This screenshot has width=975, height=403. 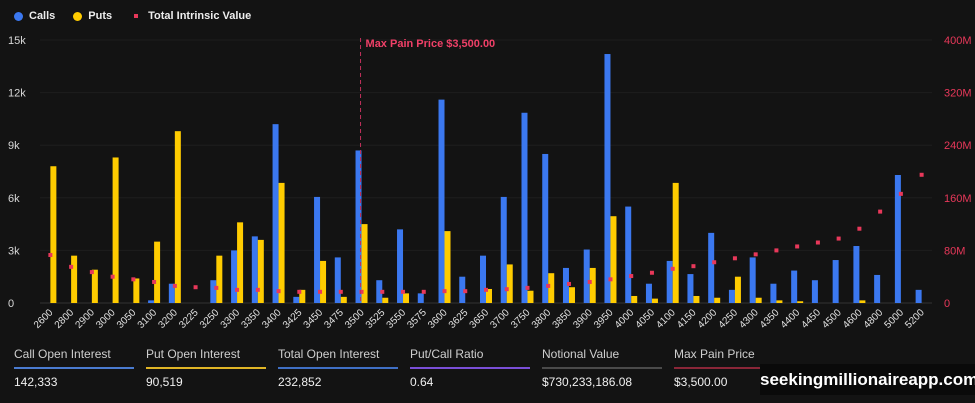 I want to click on x-axis-tick-label: 4150, so click(x=687, y=319).